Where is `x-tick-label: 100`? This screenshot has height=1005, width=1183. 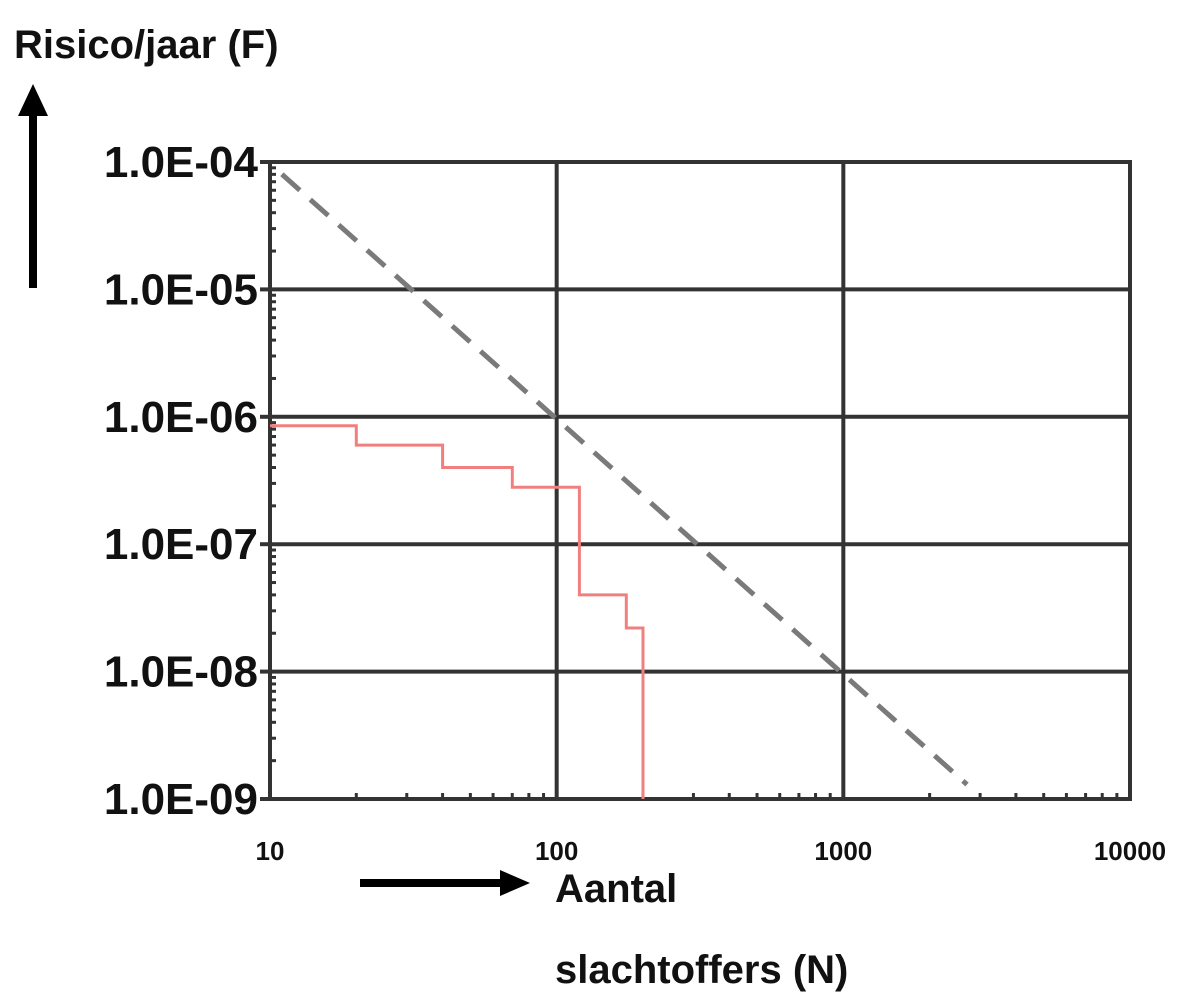 x-tick-label: 100 is located at coordinates (556, 851).